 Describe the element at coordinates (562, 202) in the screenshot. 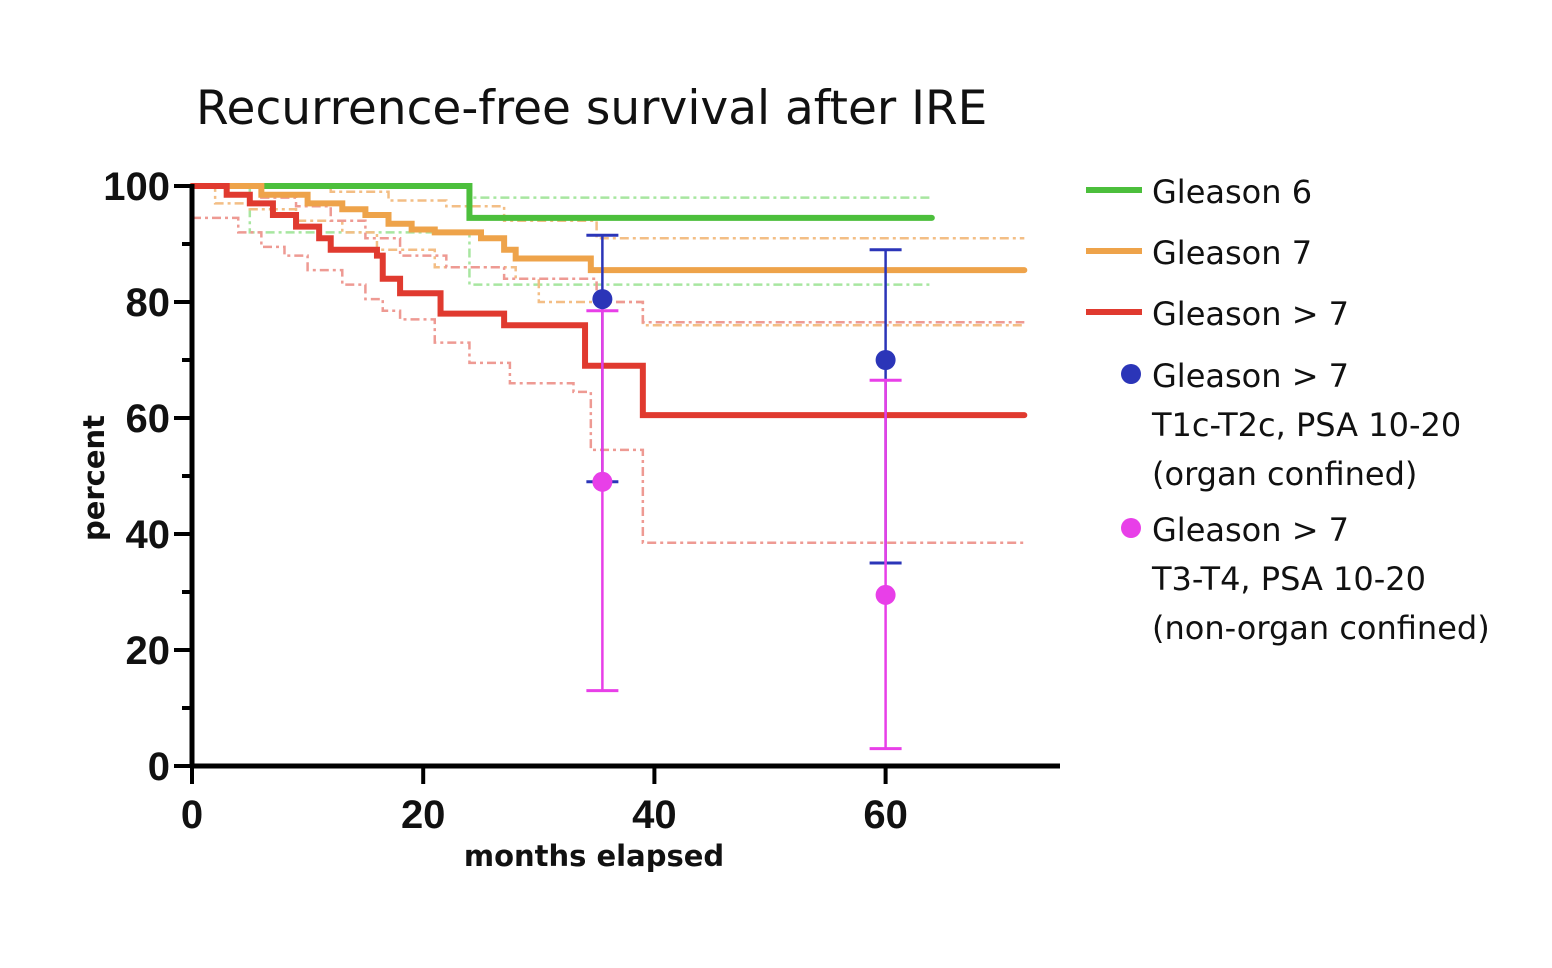

I see `gleason-6-curve` at that location.